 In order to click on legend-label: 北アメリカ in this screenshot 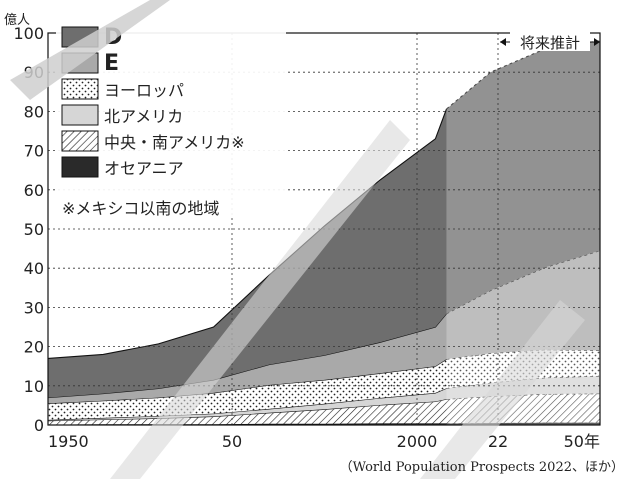, I will do `click(143, 116)`.